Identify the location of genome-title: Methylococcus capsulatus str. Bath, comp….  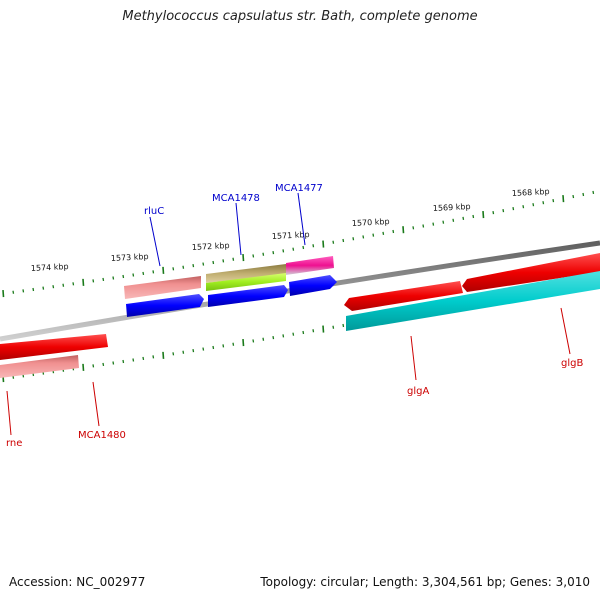
(300, 16).